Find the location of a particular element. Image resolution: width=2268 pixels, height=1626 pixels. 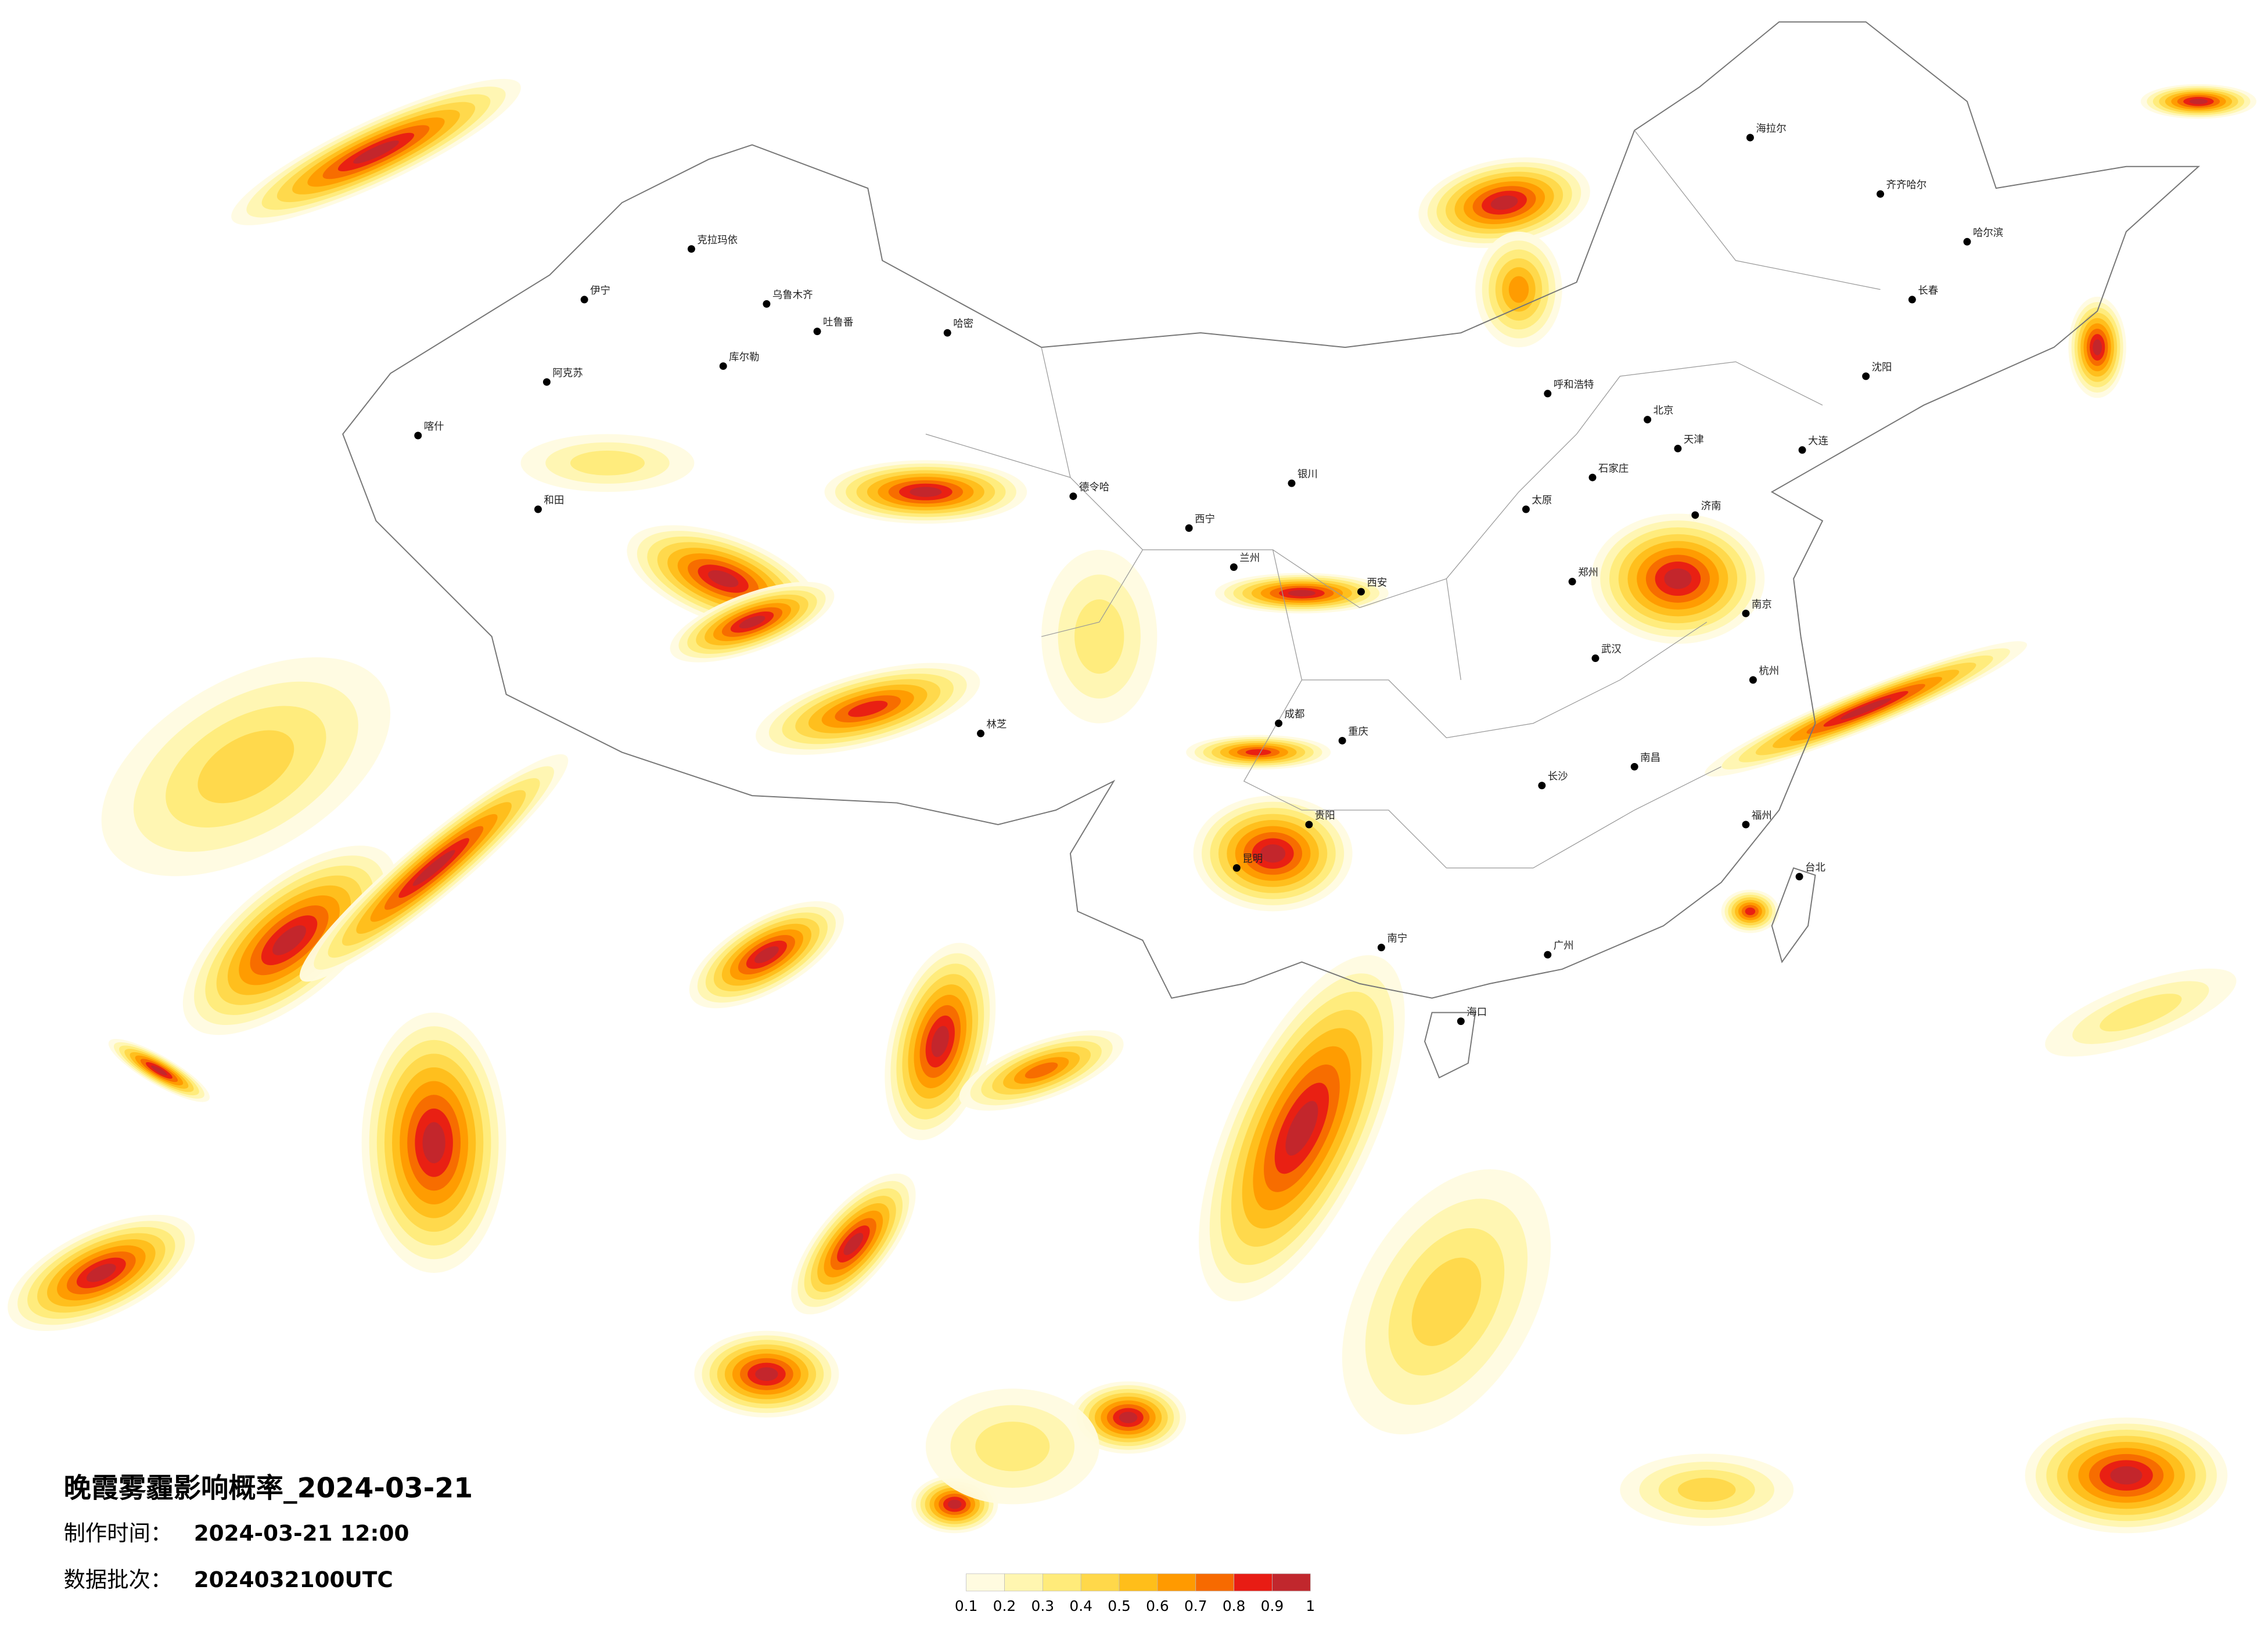

city-label: 济南 is located at coordinates (1711, 506).